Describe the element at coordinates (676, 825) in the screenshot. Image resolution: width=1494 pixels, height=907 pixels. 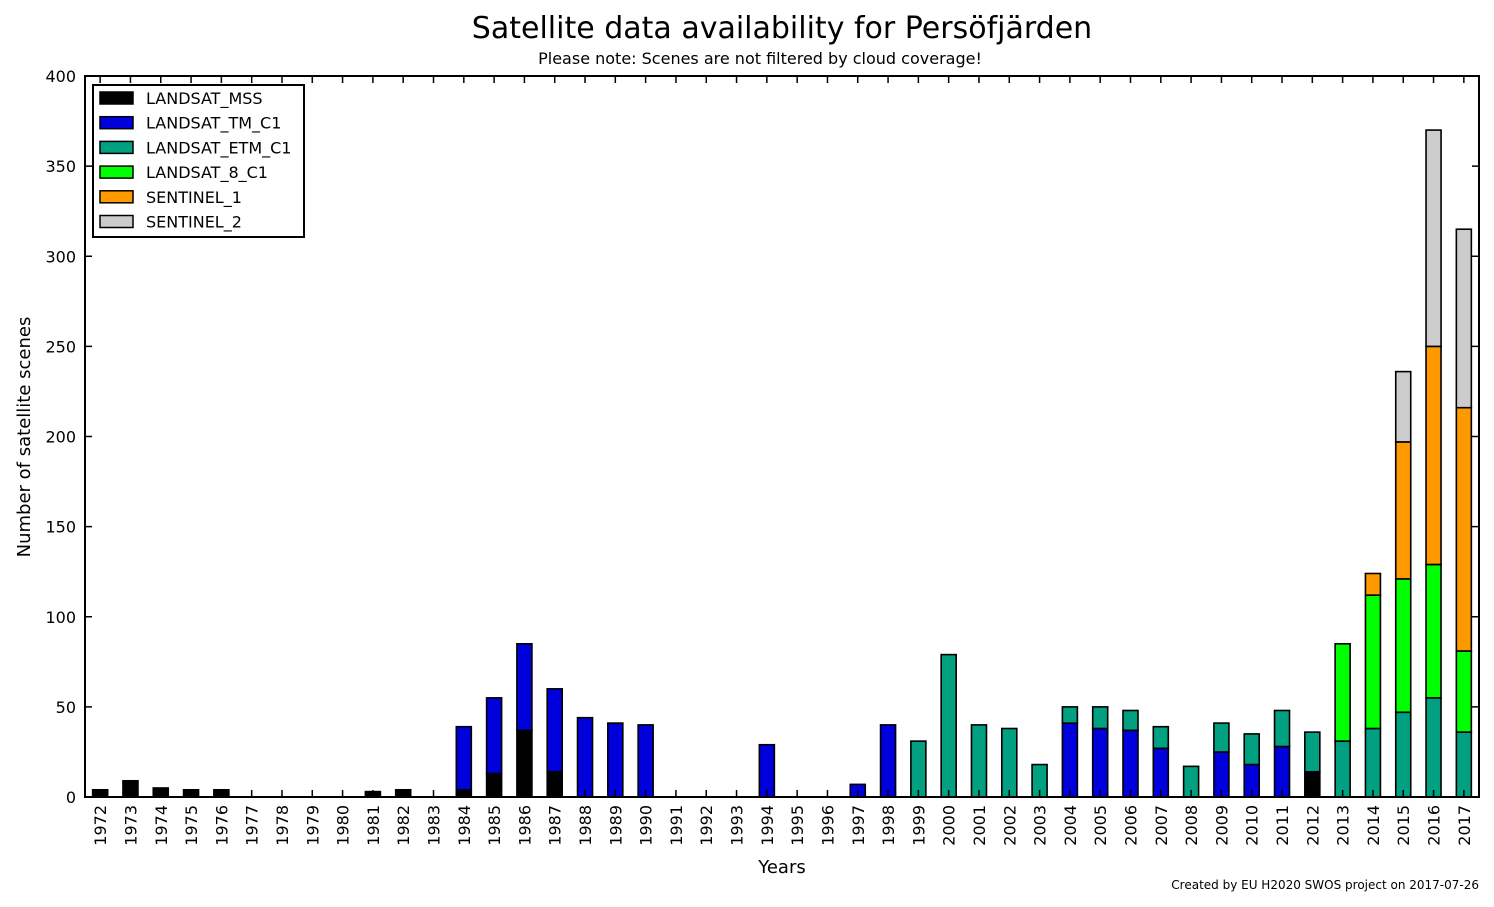
I see `x-tick-label: 1991` at that location.